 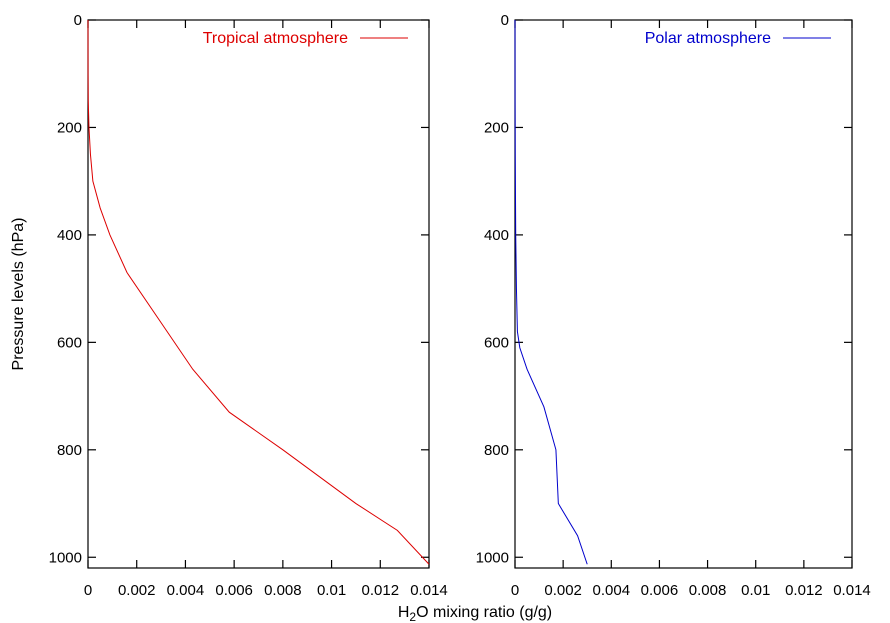 What do you see at coordinates (18, 294) in the screenshot?
I see `y-axis-label: Pressure levels (hPa)` at bounding box center [18, 294].